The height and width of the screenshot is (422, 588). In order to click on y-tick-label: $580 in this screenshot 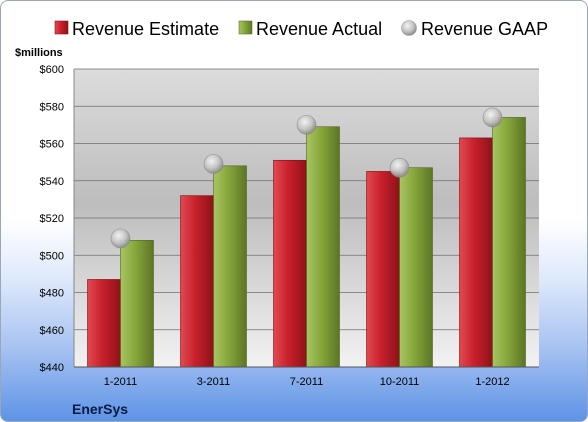, I will do `click(52, 107)`.